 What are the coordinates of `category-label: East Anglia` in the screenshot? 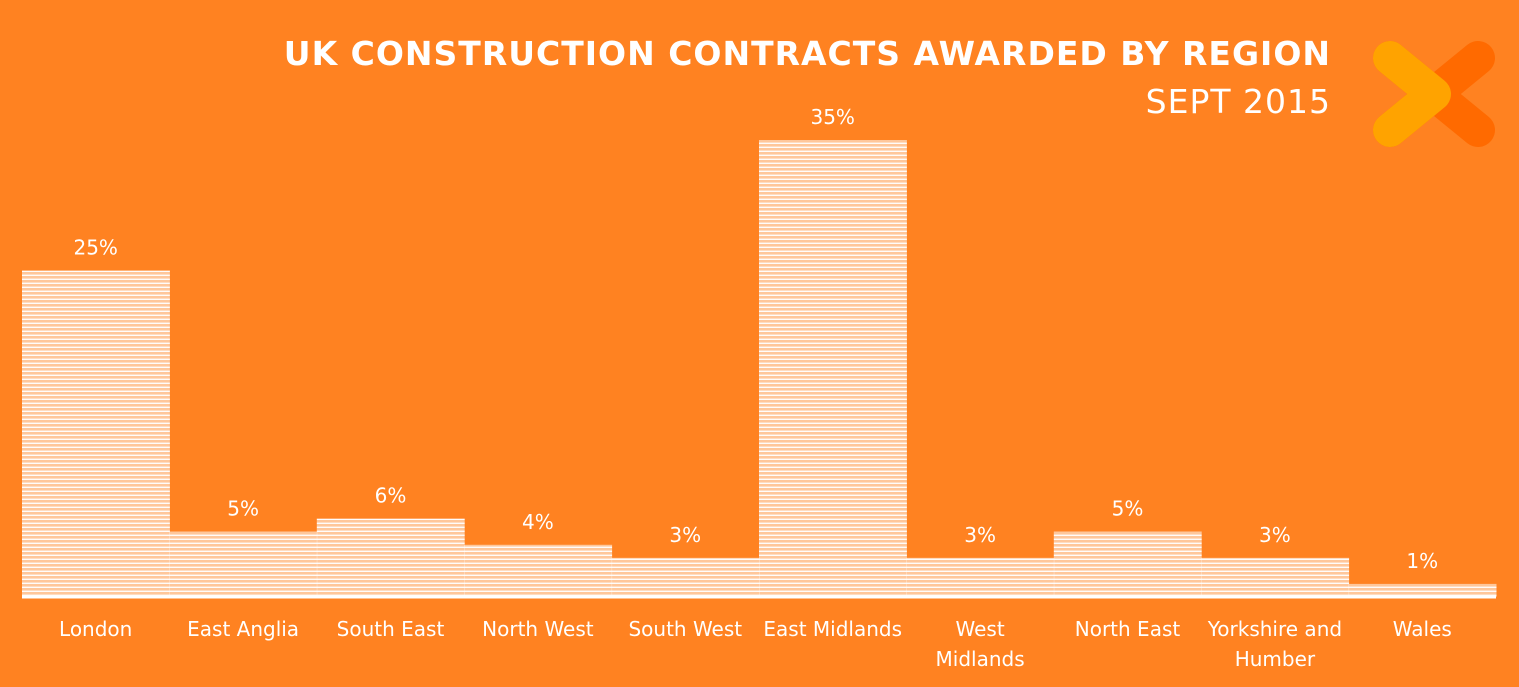 It's located at (243, 629).